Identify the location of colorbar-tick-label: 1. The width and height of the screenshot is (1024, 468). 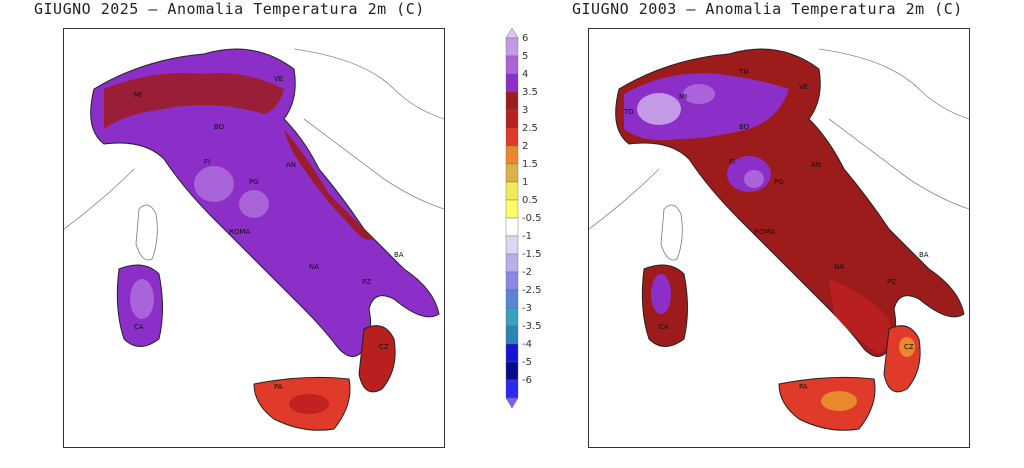
(525, 182).